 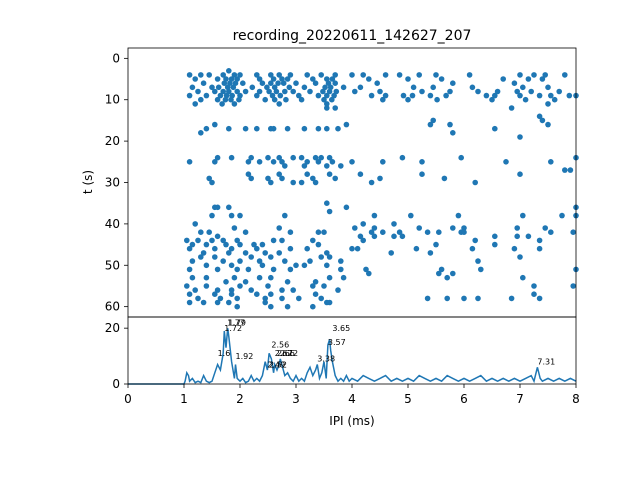 I want to click on peak-annotation: 1.79, so click(x=237, y=322).